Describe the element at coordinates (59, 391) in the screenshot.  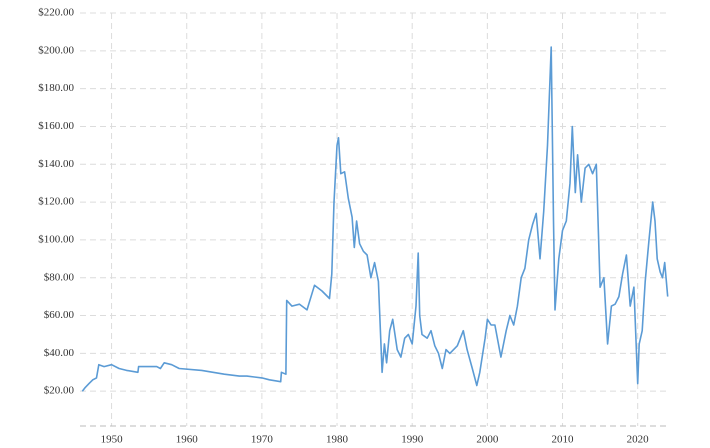
I see `y-tick-label: $20.00` at that location.